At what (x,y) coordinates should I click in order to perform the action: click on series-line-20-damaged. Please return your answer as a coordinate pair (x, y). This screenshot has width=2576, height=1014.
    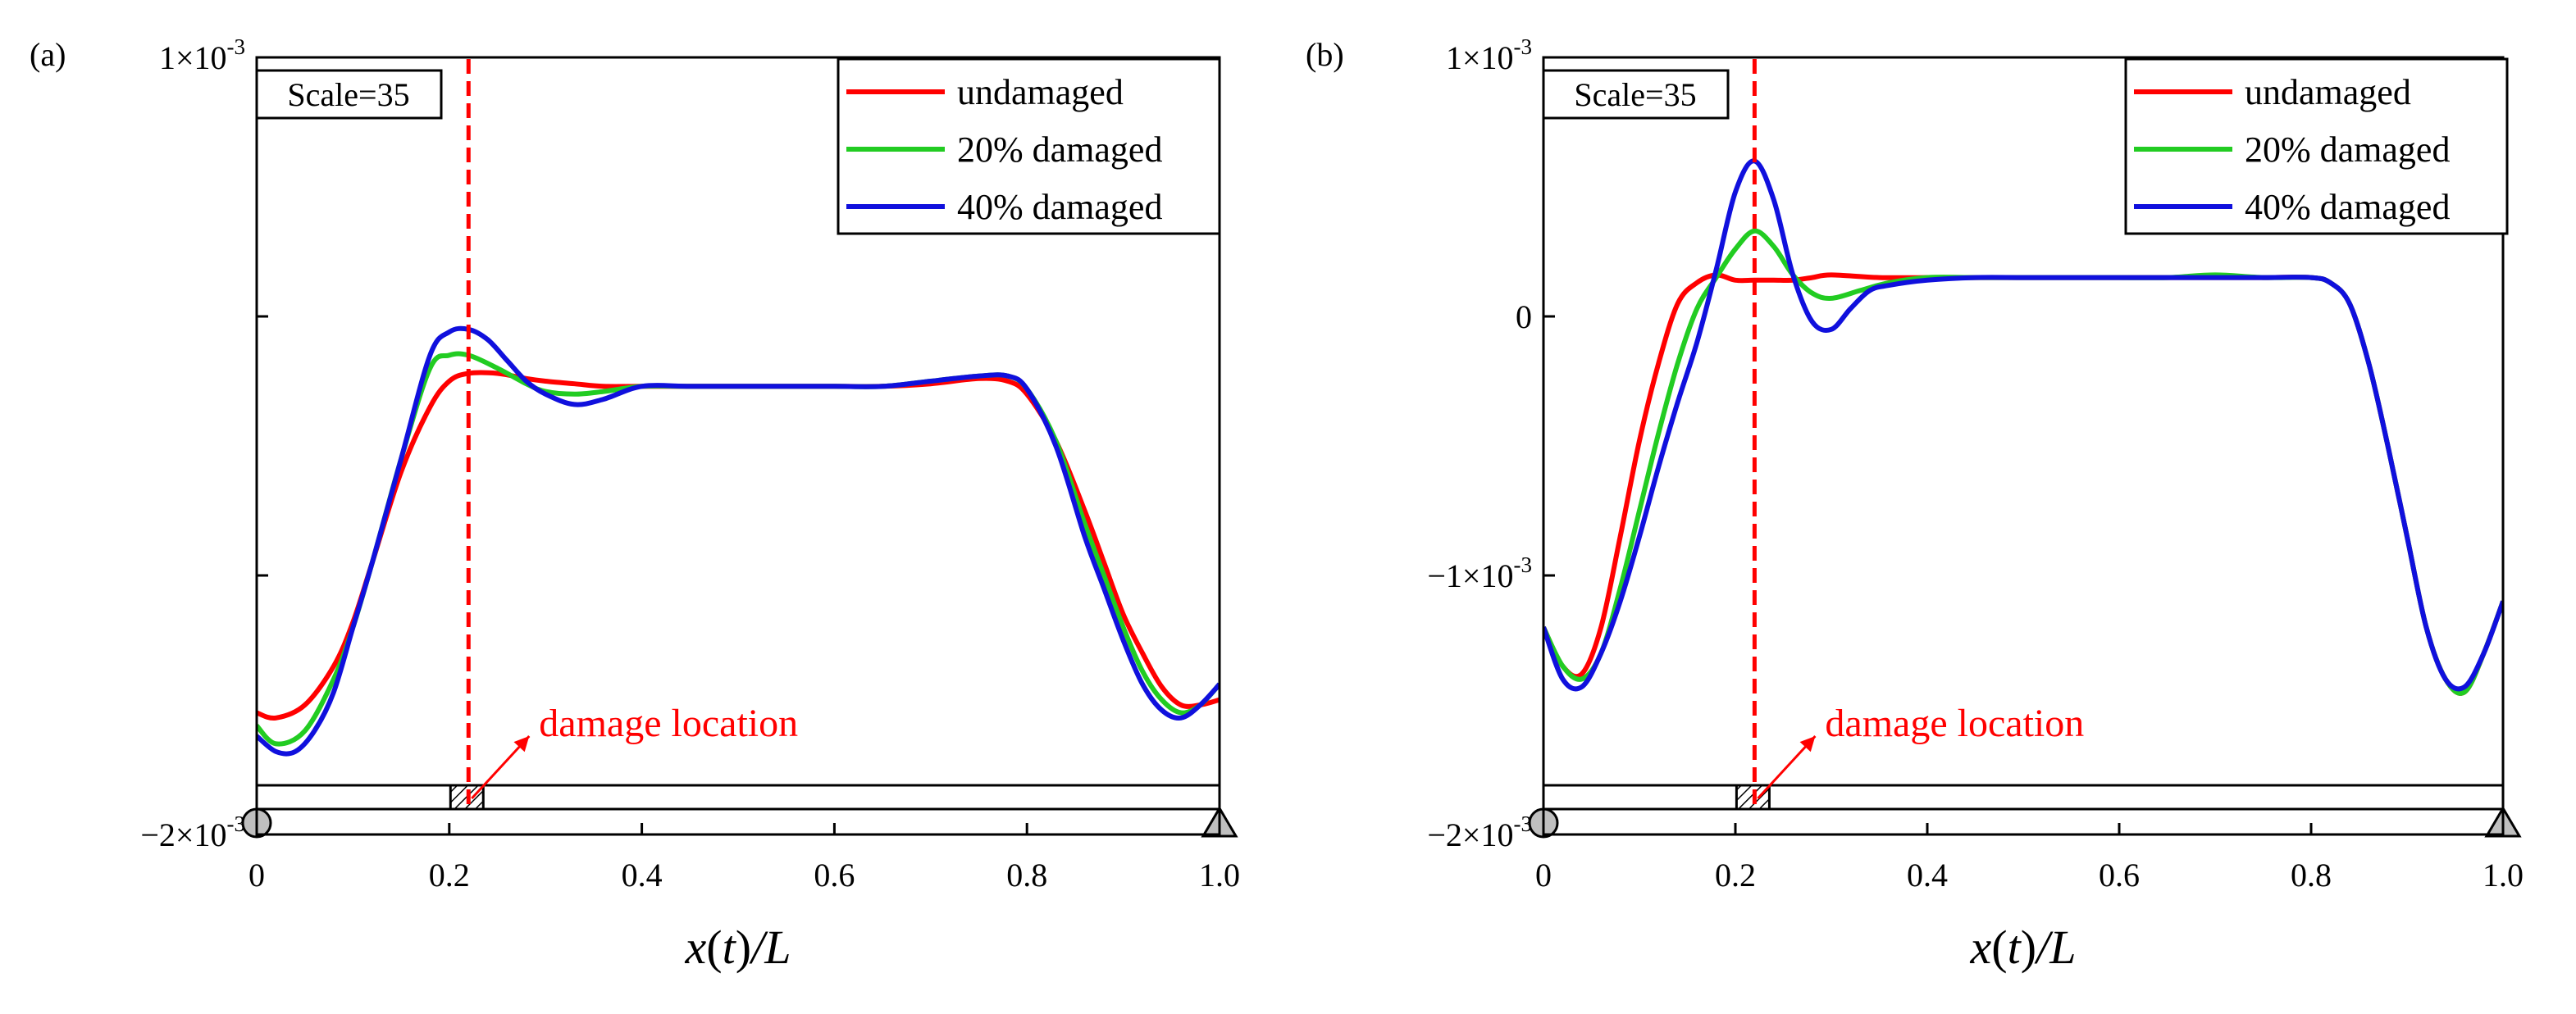
    Looking at the image, I should click on (738, 549).